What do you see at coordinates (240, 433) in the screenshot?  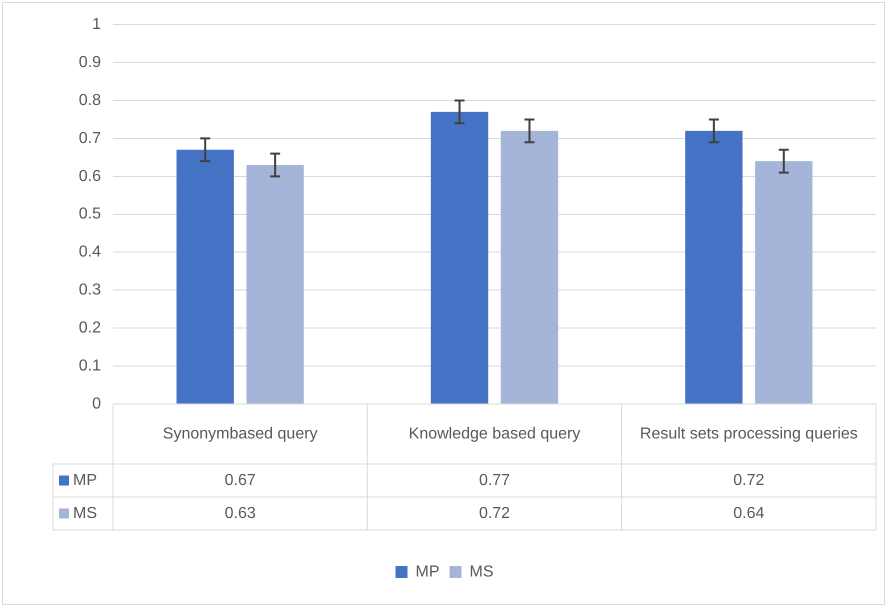 I see `x-tick-label: Synonymbased query` at bounding box center [240, 433].